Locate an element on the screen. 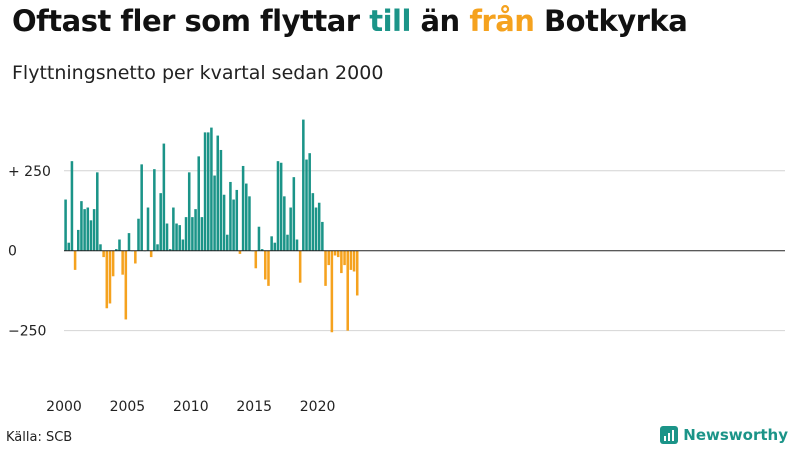 The image size is (800, 450). y-tick-label: 0 is located at coordinates (12, 252).